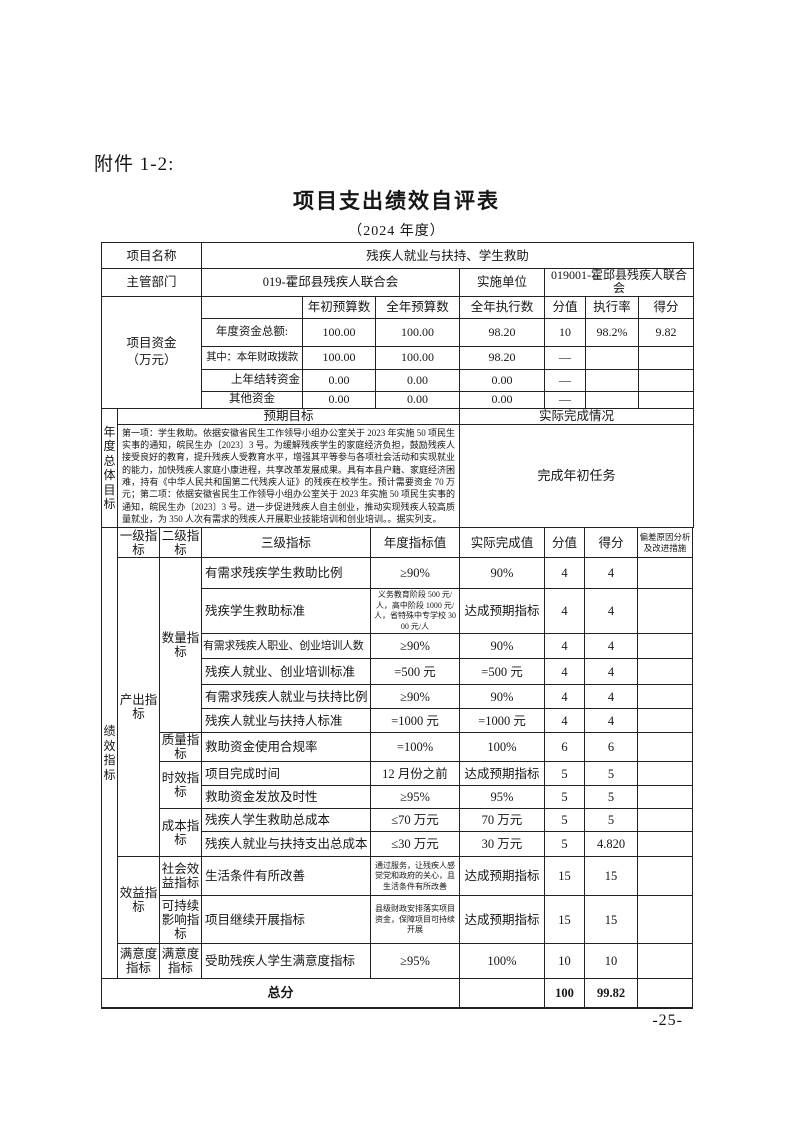 The height and width of the screenshot is (1122, 793). I want to click on l2-sustain-cell: 可持续影响指标, so click(180, 920).